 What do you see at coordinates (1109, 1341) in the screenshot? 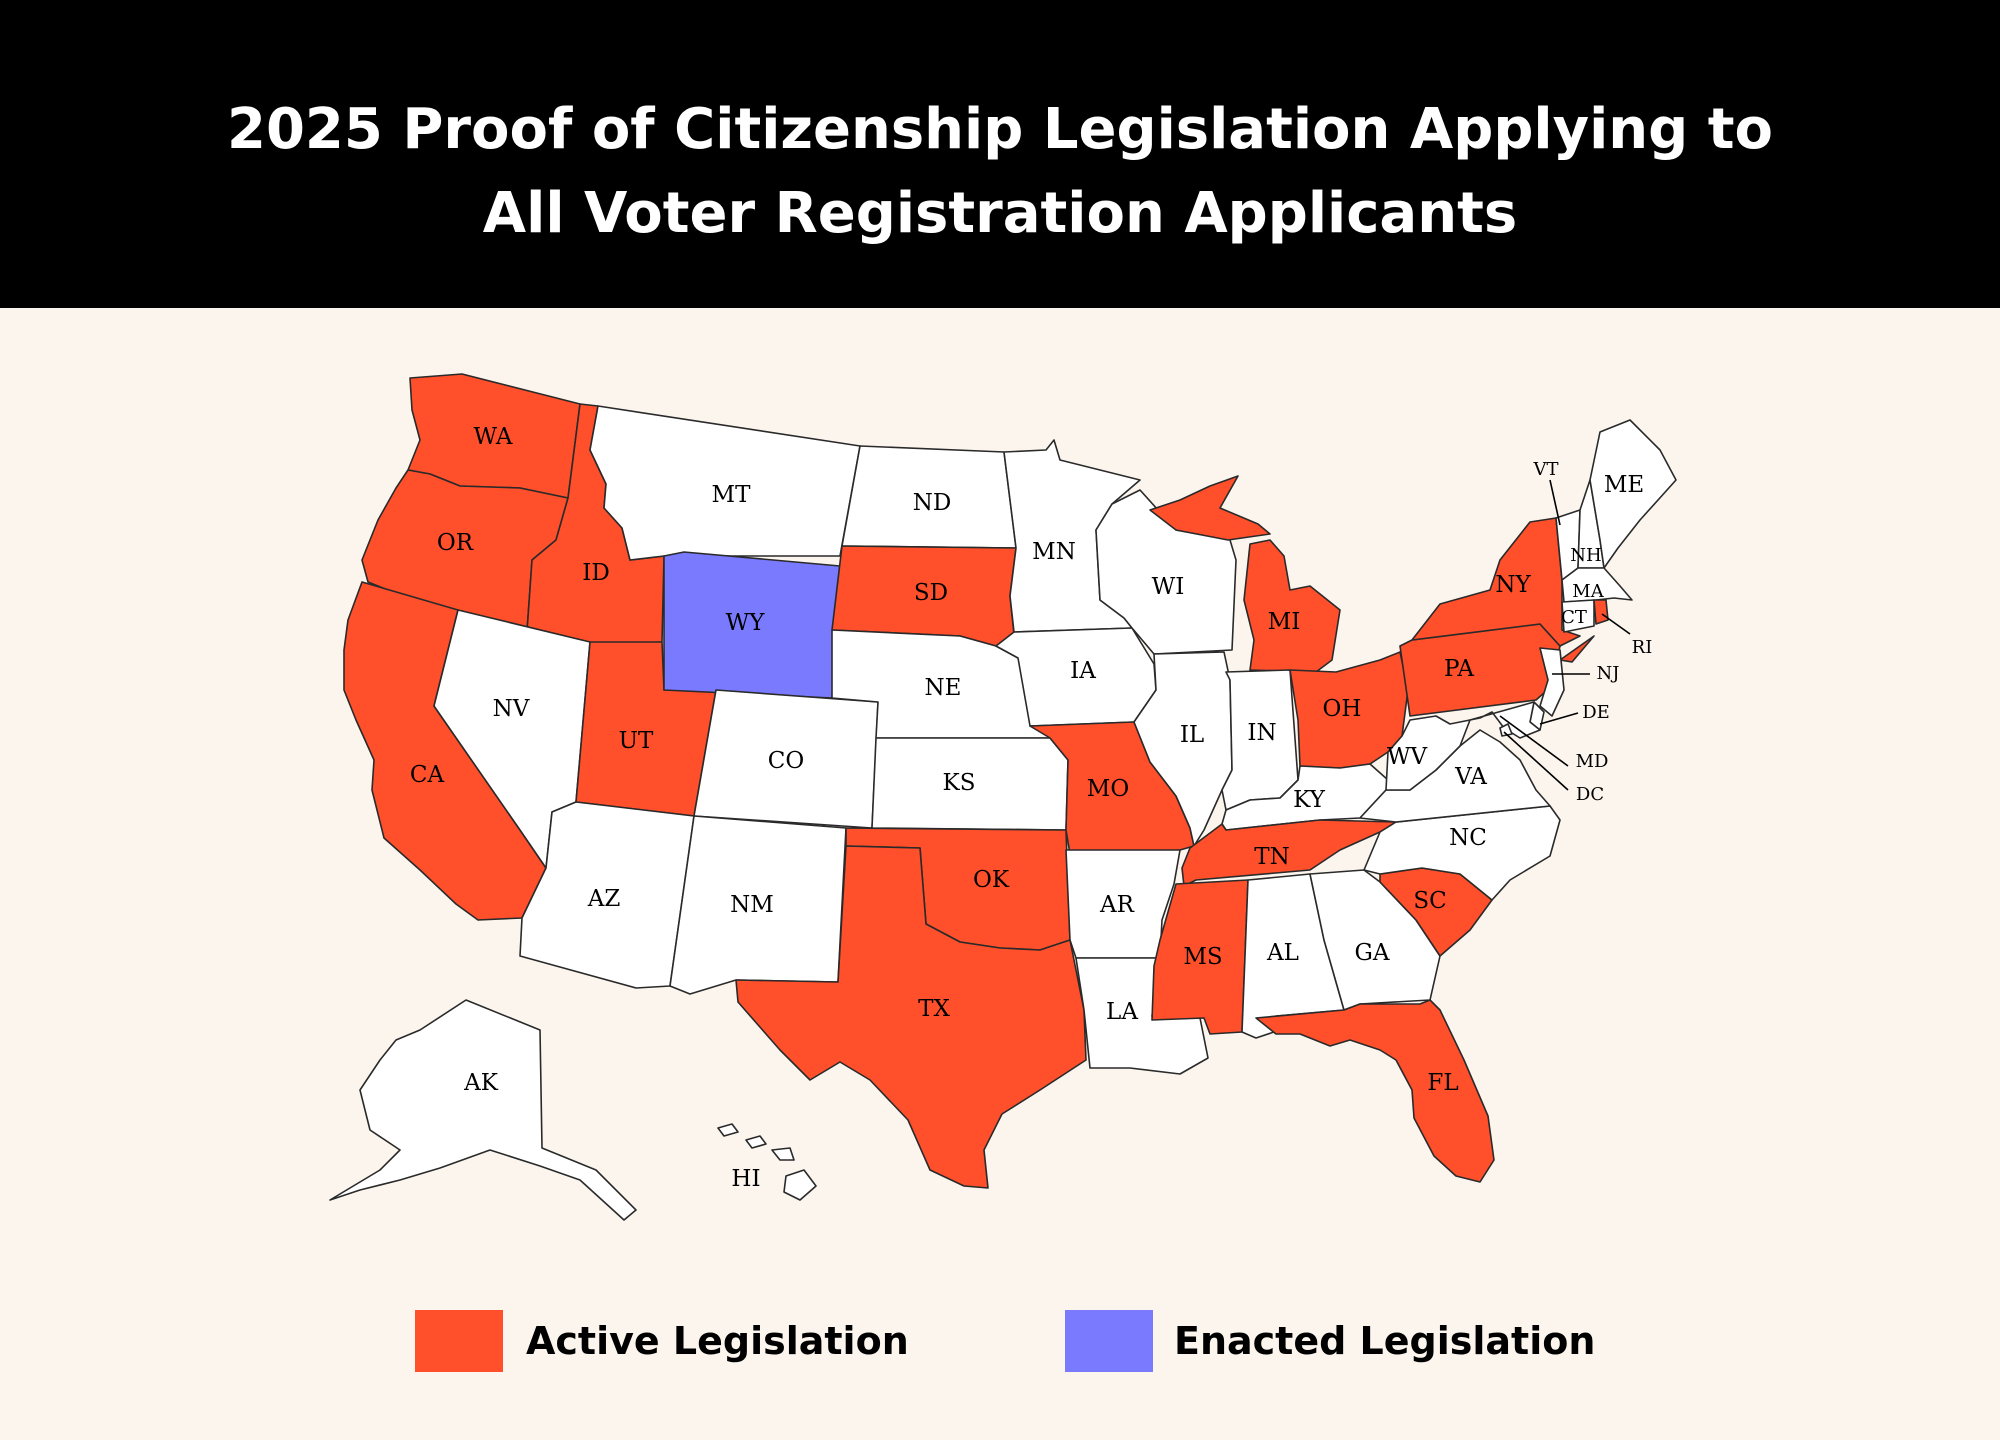
I see `legend-swatch-enacted` at bounding box center [1109, 1341].